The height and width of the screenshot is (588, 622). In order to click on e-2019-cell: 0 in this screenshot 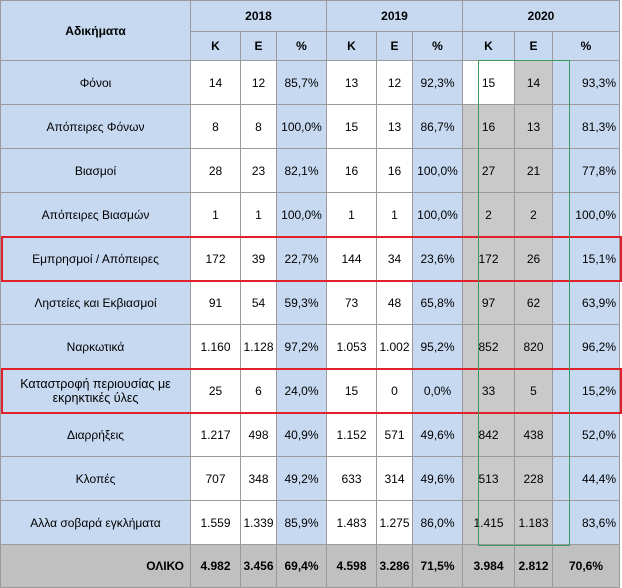, I will do `click(394, 390)`.